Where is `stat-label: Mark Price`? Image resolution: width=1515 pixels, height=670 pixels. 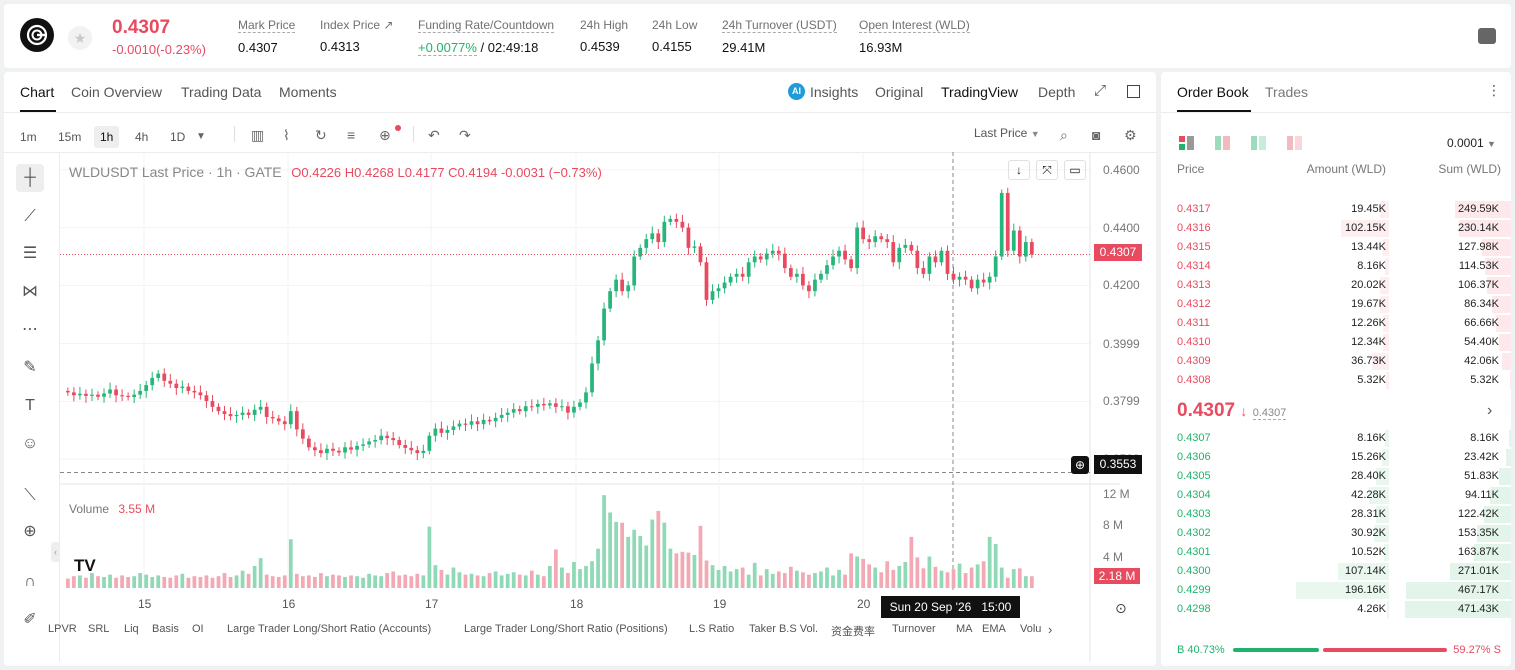 stat-label: Mark Price is located at coordinates (267, 25).